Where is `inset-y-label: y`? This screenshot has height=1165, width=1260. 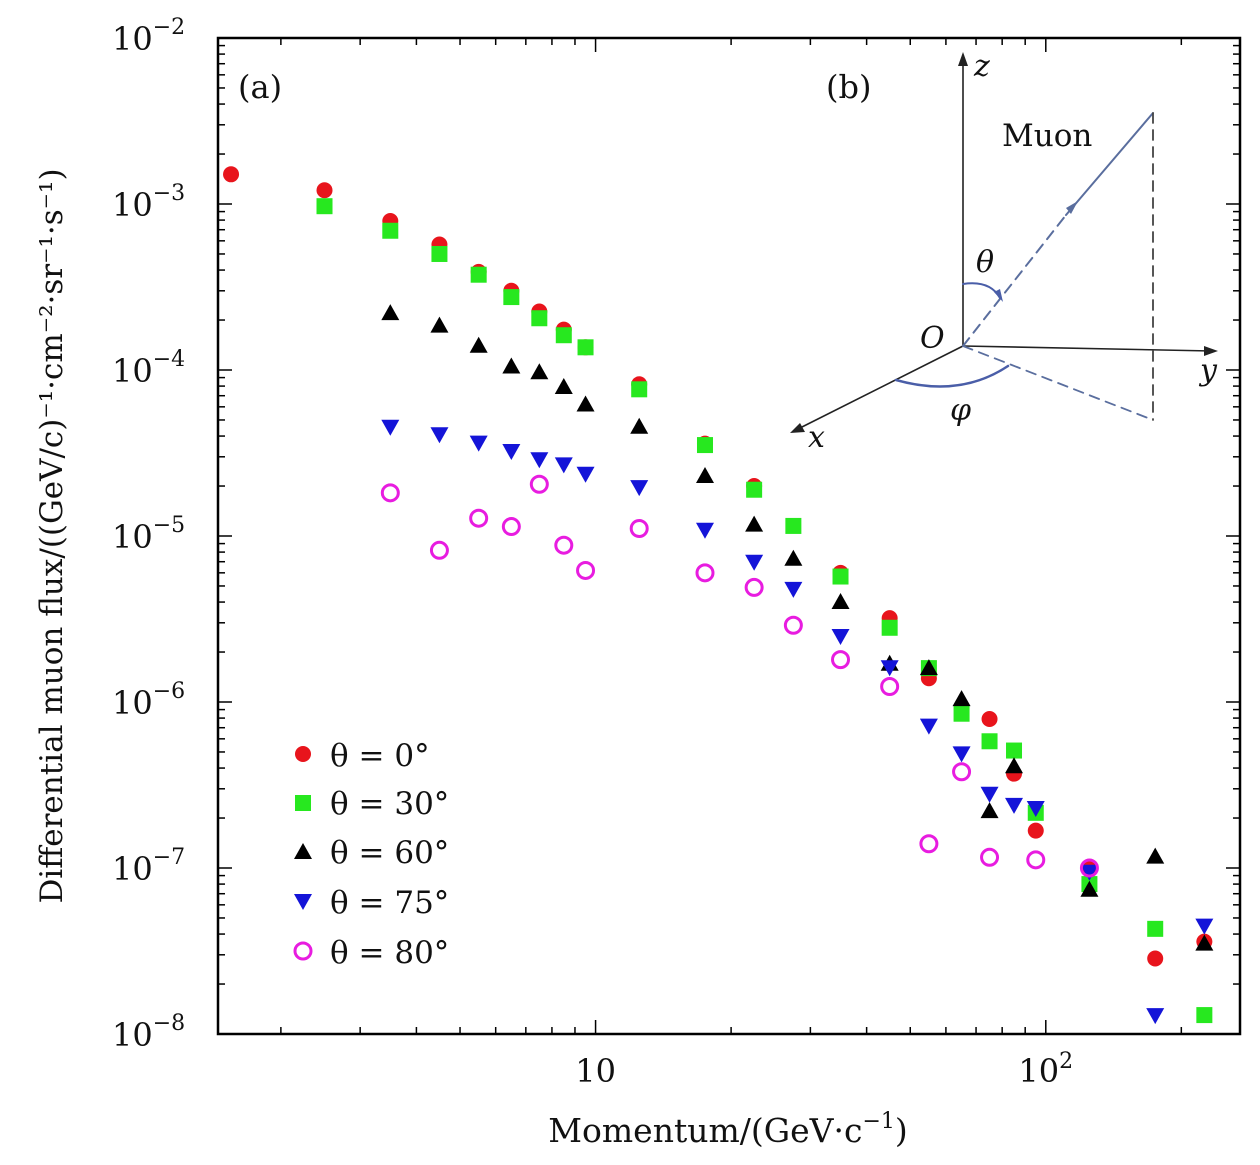
inset-y-label: y is located at coordinates (1208, 370).